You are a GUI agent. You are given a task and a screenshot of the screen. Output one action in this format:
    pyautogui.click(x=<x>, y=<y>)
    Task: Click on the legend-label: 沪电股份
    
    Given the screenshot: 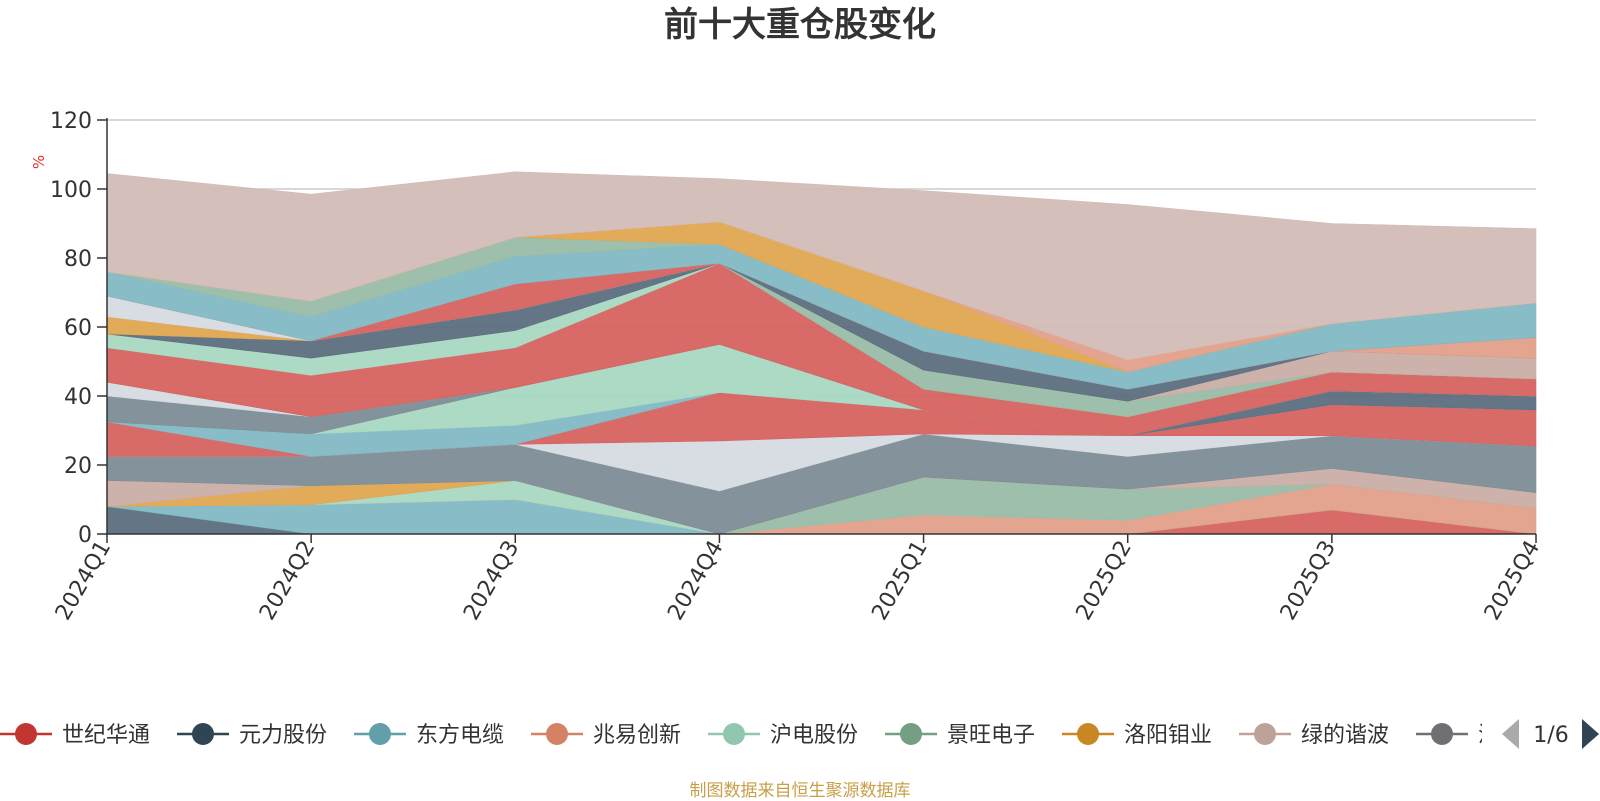 What is the action you would take?
    pyautogui.click(x=814, y=735)
    